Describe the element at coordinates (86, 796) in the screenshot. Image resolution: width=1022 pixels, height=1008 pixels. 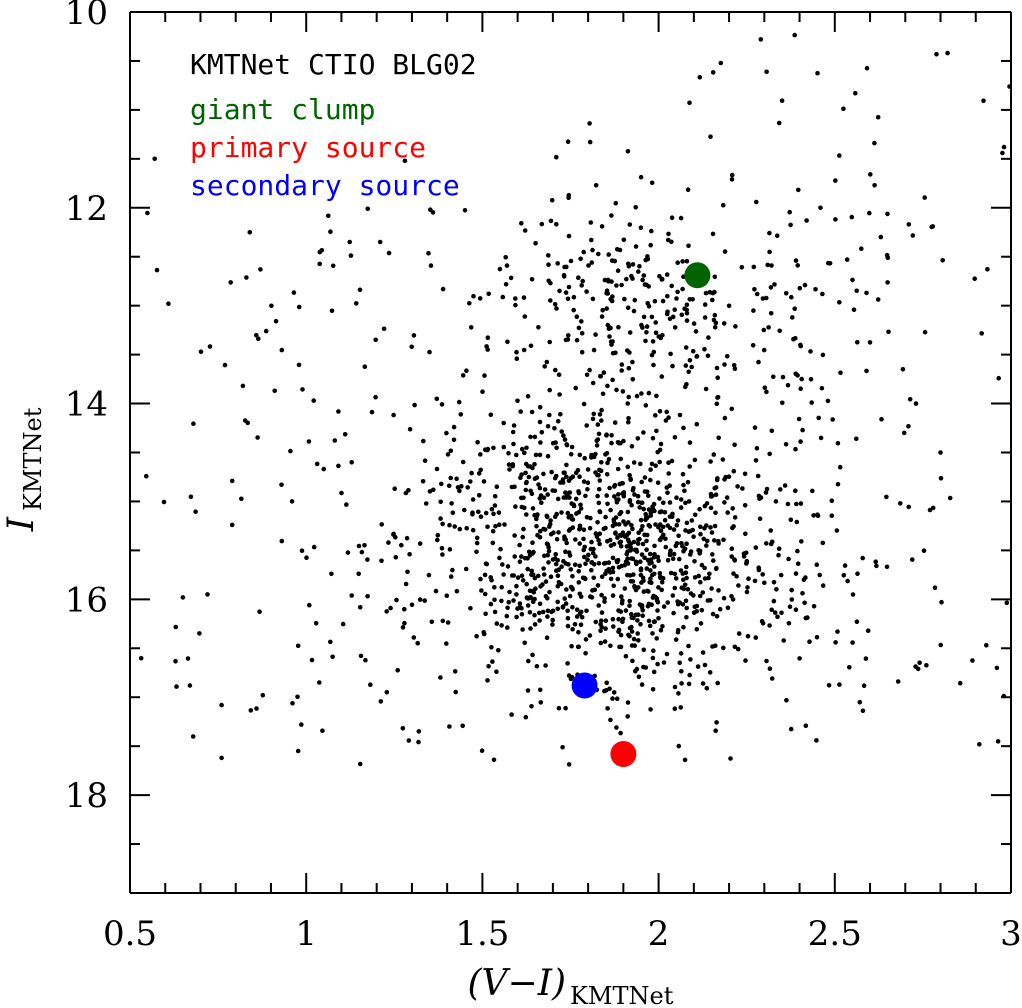
I see `y-tick-label: 18` at that location.